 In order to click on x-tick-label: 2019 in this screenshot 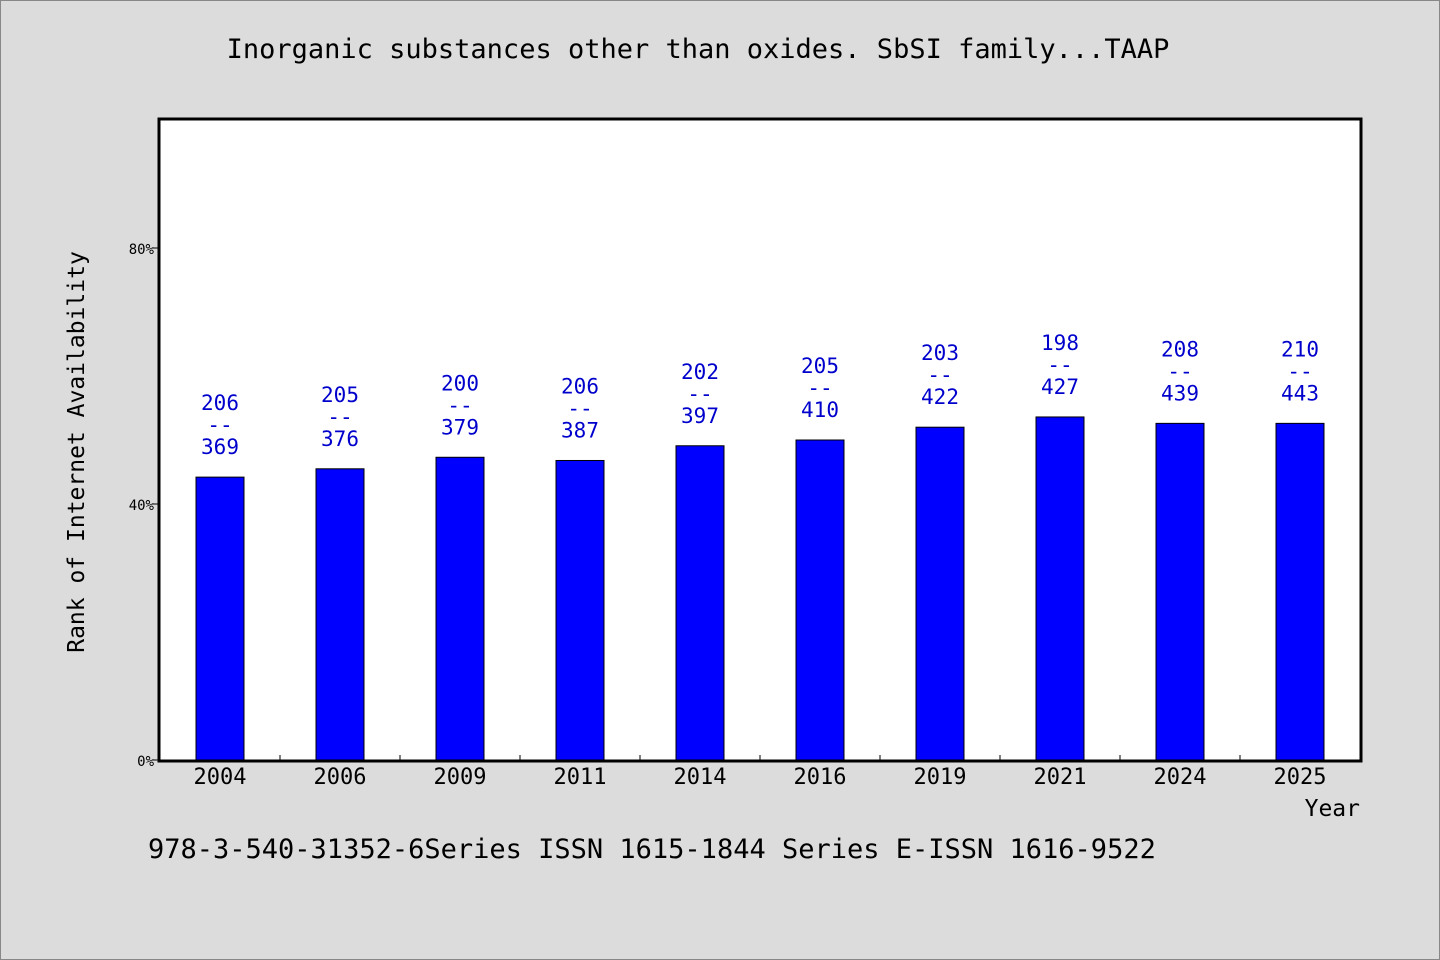, I will do `click(940, 777)`.